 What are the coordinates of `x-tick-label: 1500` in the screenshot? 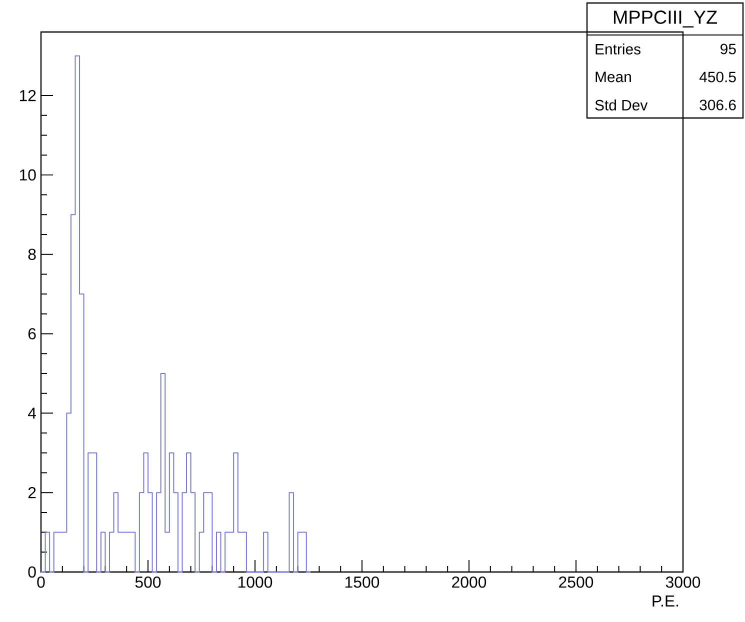 It's located at (362, 582).